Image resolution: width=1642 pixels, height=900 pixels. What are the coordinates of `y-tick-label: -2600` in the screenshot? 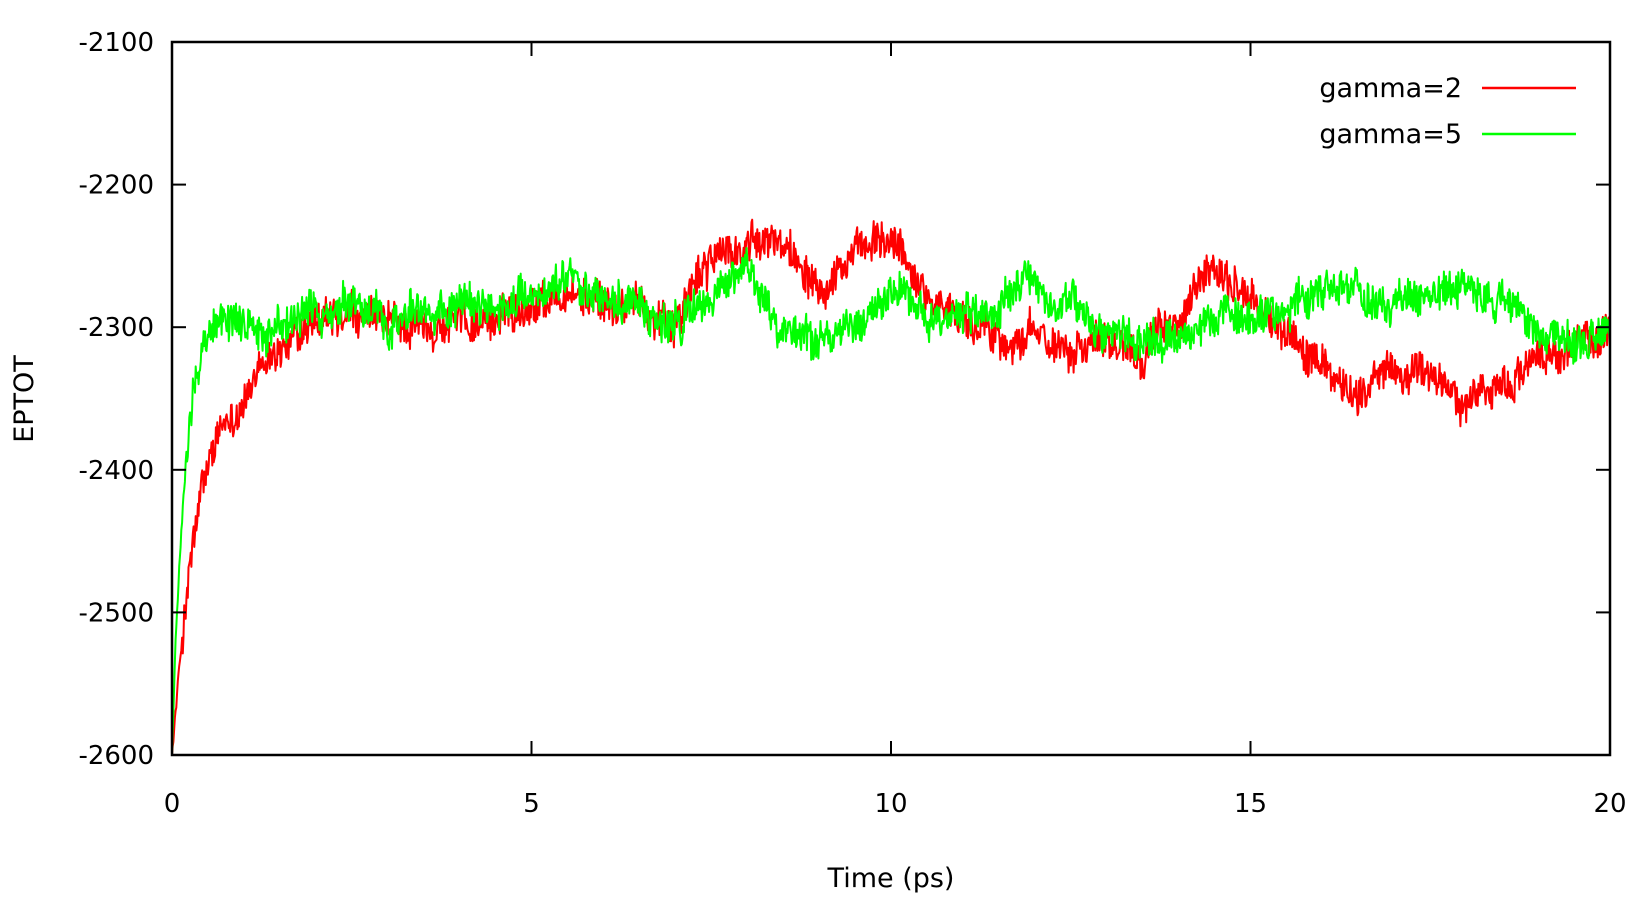 It's located at (116, 756).